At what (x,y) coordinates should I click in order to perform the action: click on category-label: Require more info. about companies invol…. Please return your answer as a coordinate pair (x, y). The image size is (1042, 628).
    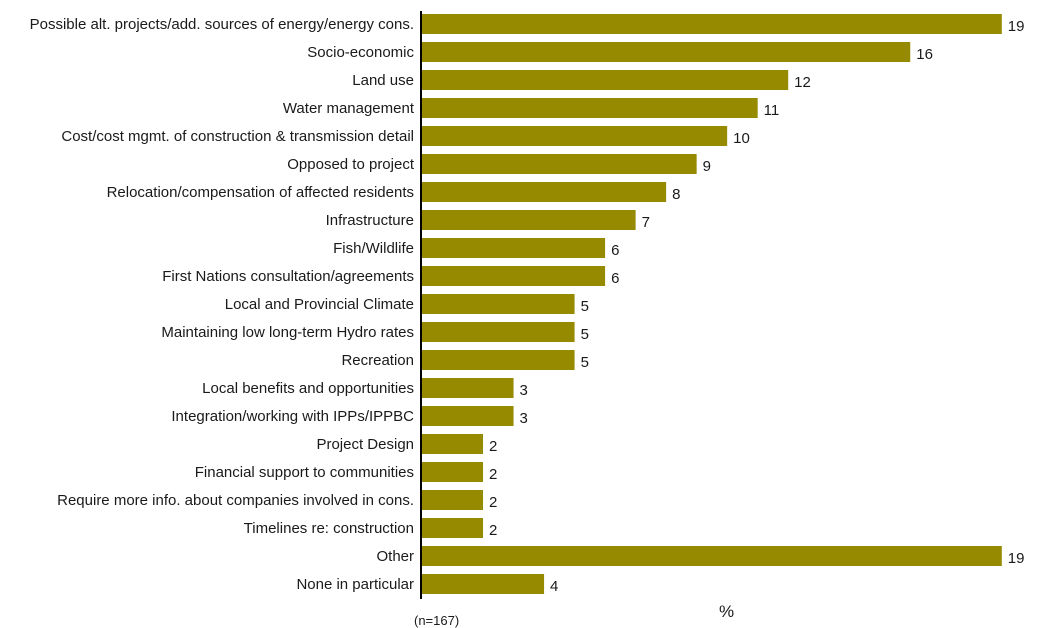
    Looking at the image, I should click on (235, 500).